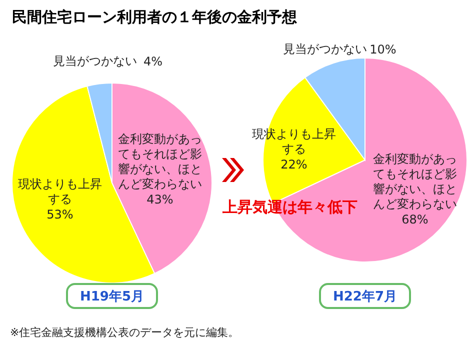  What do you see at coordinates (290, 207) in the screenshot?
I see `text: 上昇気運は年々低下` at bounding box center [290, 207].